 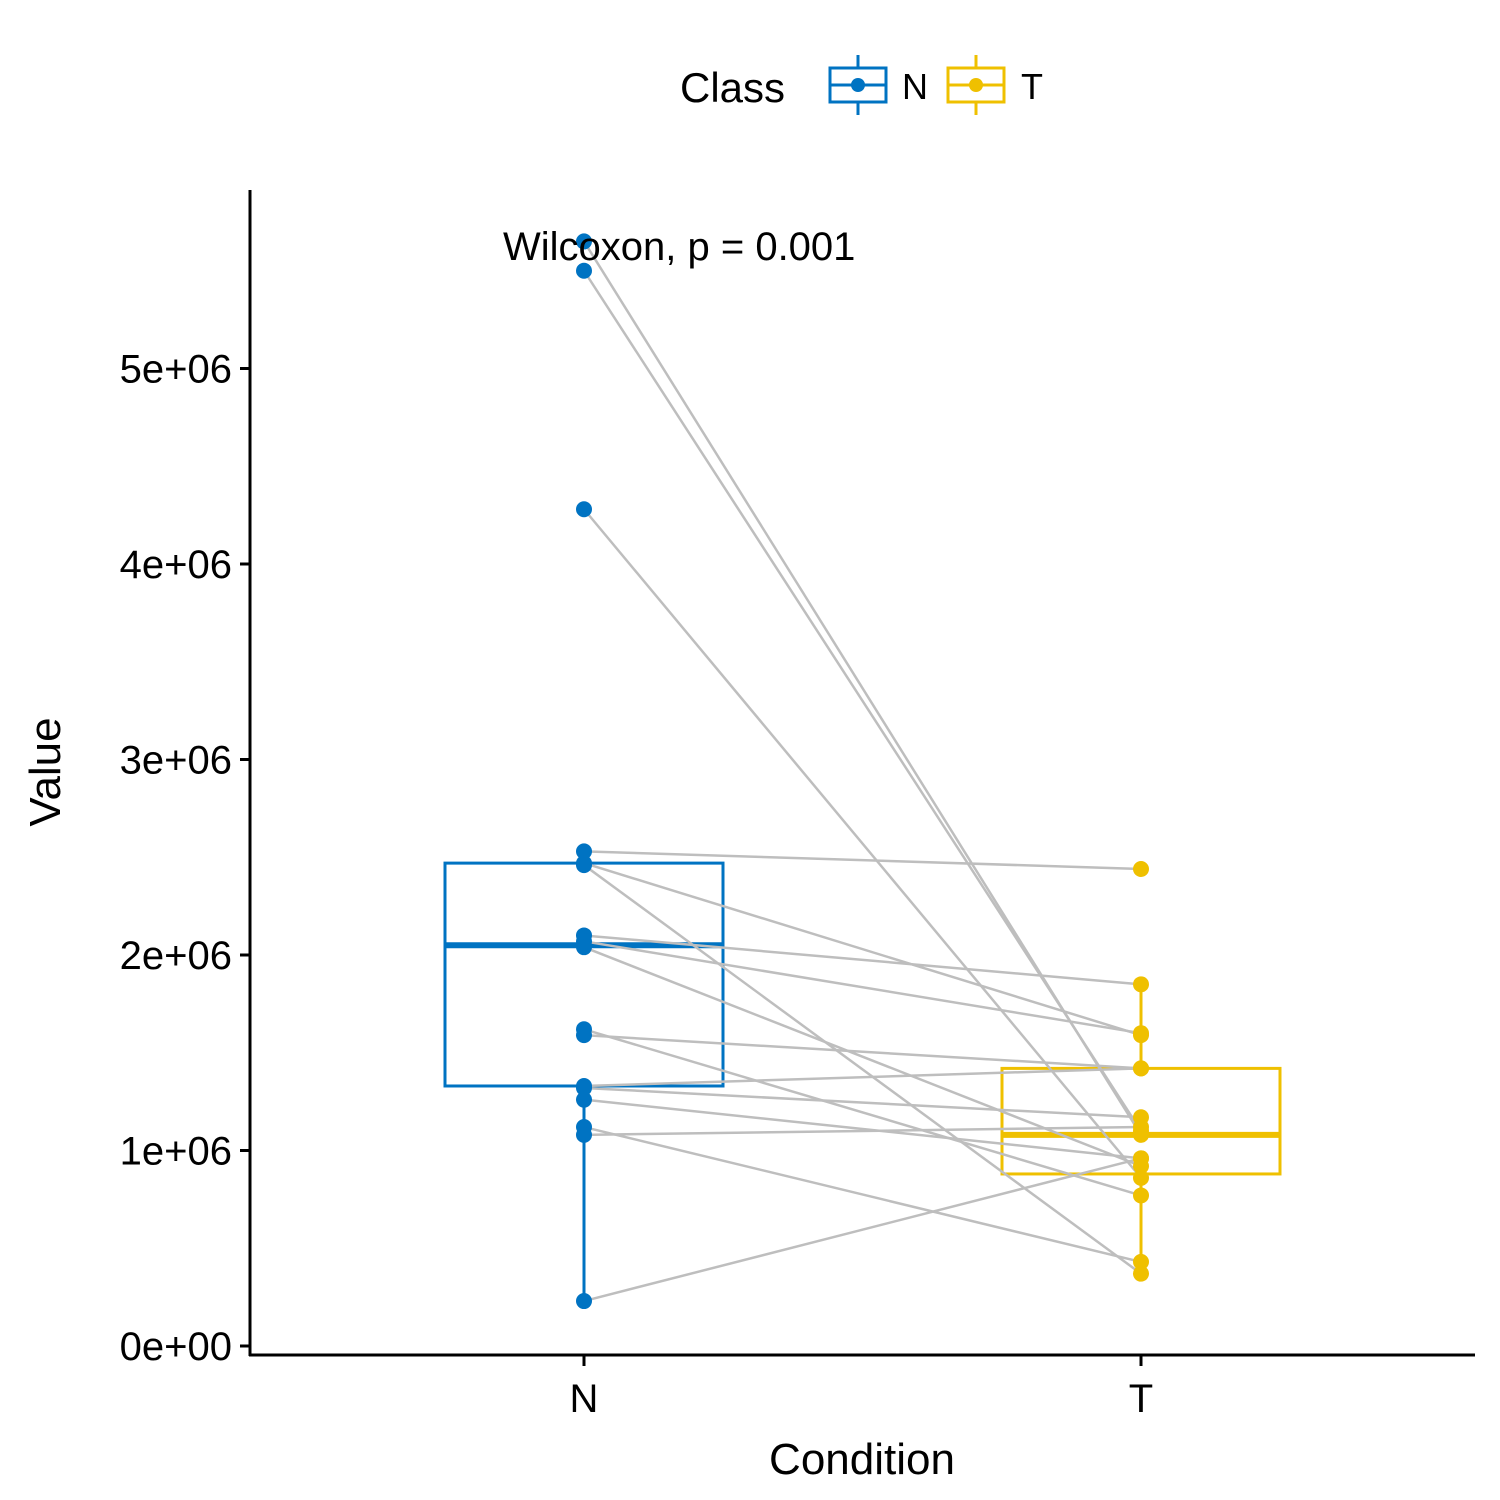 I want to click on legend-key-t, so click(x=976, y=85).